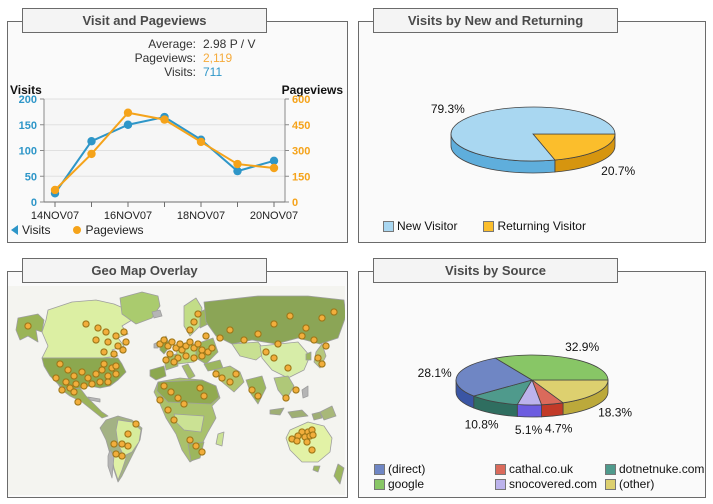 This screenshot has width=713, height=504. What do you see at coordinates (569, 391) in the screenshot?
I see `pie-slice--other-` at bounding box center [569, 391].